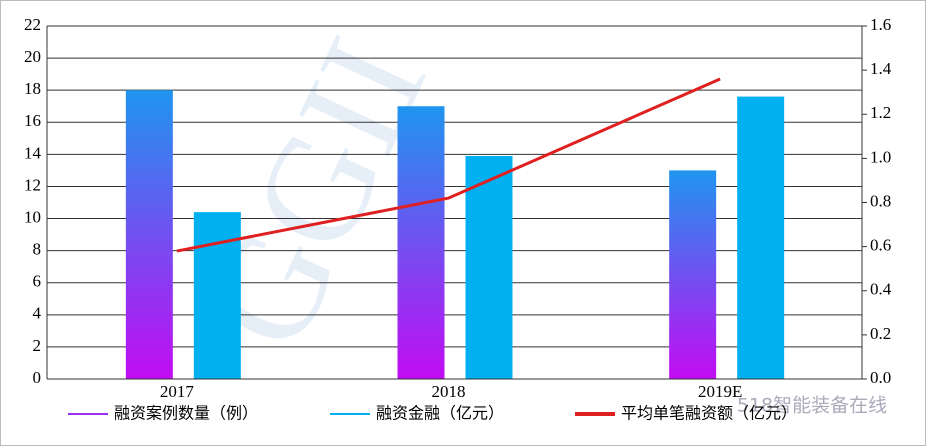 This screenshot has height=446, width=926. Describe the element at coordinates (880, 200) in the screenshot. I see `y2-tick-label: 0.8` at that location.